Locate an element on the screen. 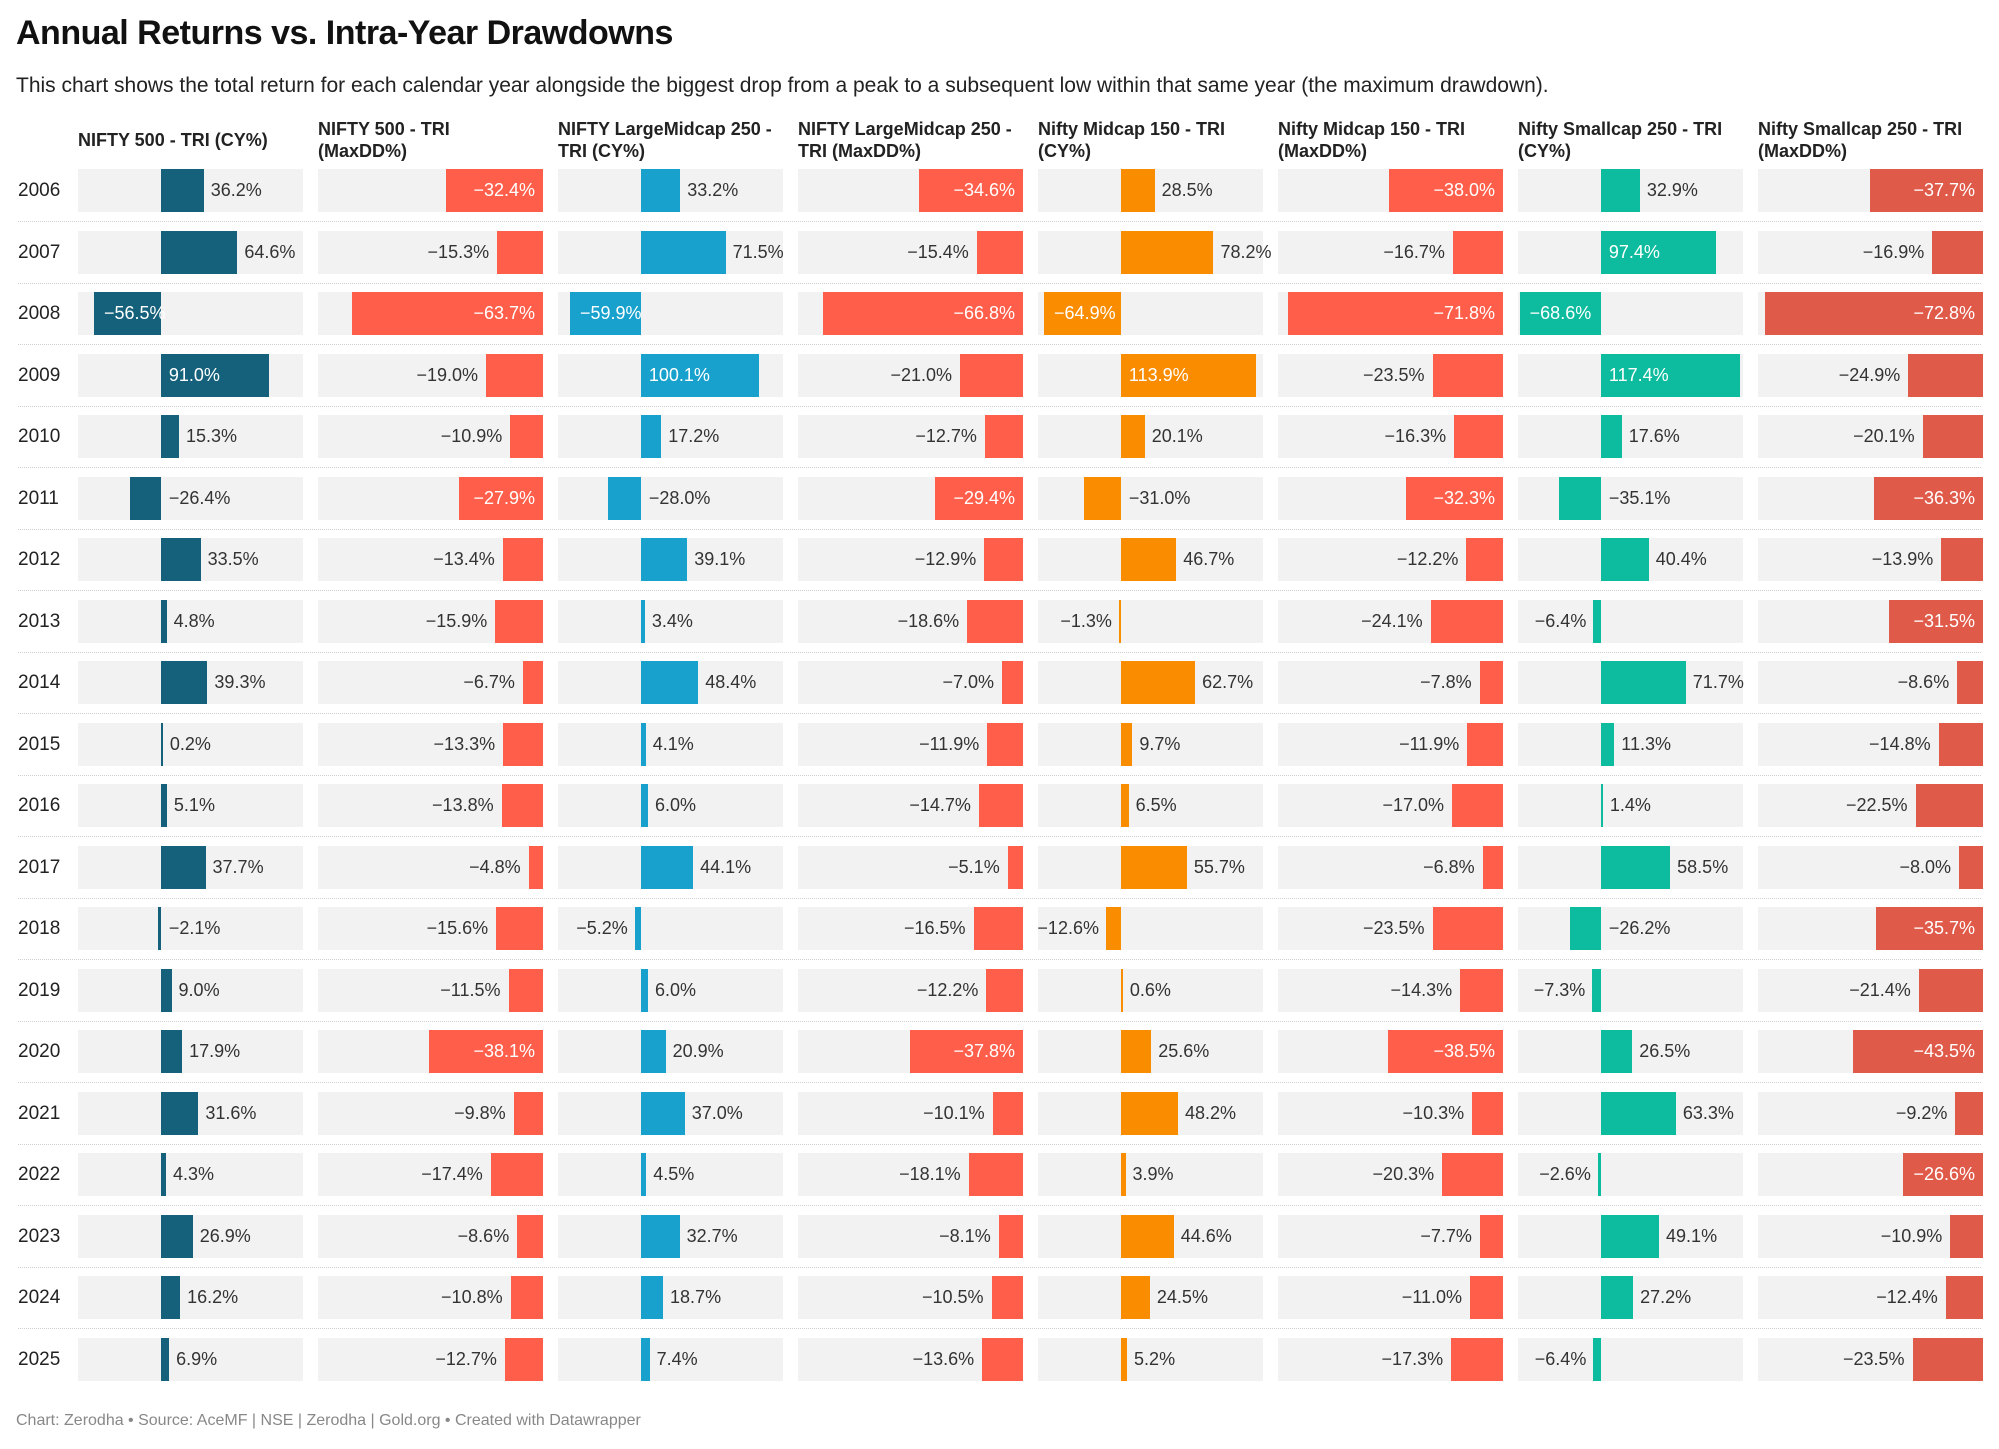  table-cell: 63.3% is located at coordinates (1630, 1113).